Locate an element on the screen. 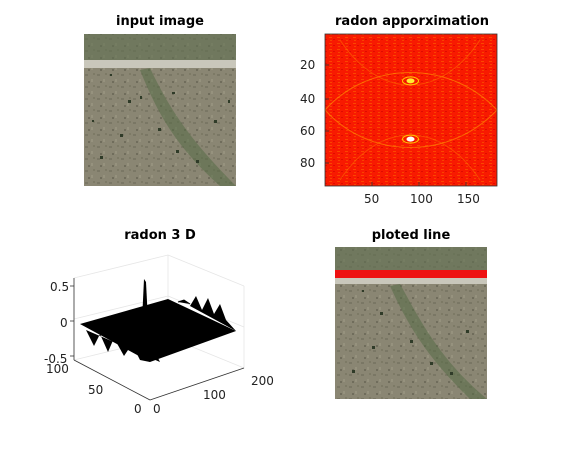 Image resolution: width=570 pixels, height=450 pixels. radon-3d-surface is located at coordinates (157, 327).